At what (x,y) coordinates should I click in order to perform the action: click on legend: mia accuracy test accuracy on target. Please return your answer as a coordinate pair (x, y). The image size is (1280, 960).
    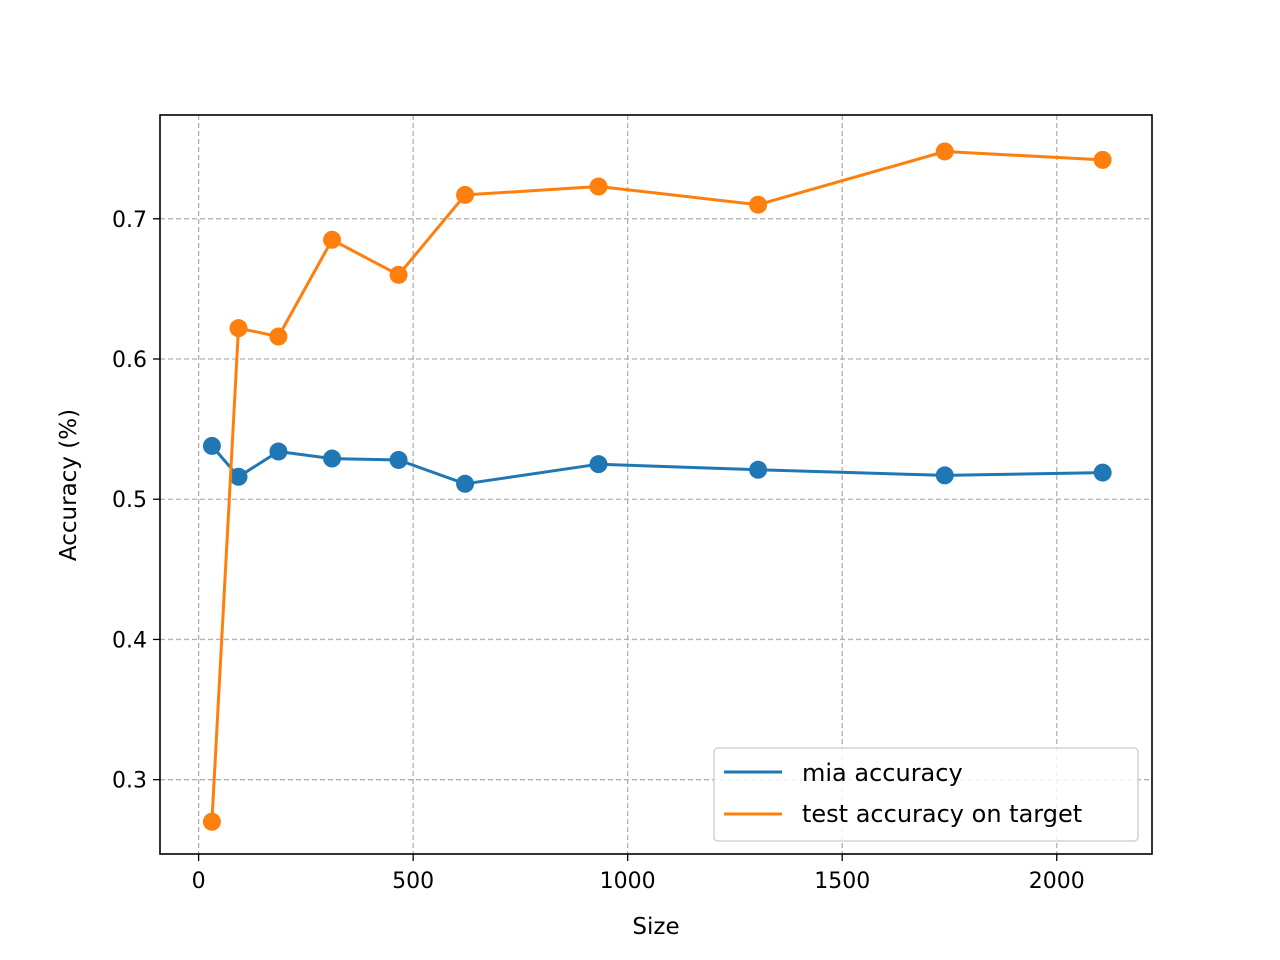
    Looking at the image, I should click on (926, 794).